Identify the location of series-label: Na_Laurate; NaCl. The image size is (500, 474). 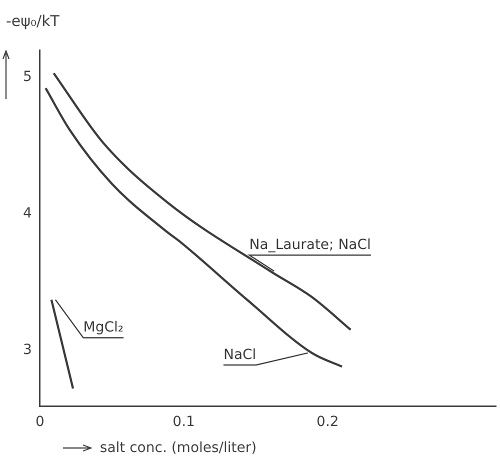
(310, 245).